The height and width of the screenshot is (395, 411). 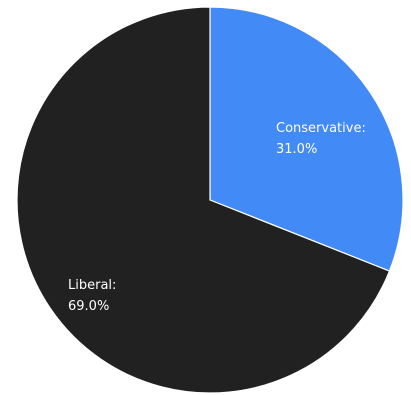 What do you see at coordinates (321, 128) in the screenshot?
I see `slice-label: Conservative:` at bounding box center [321, 128].